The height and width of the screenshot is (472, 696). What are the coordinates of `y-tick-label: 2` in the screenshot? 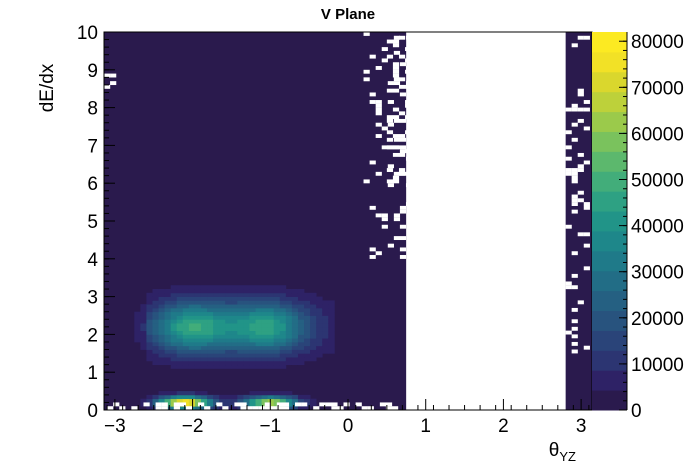 It's located at (92, 335).